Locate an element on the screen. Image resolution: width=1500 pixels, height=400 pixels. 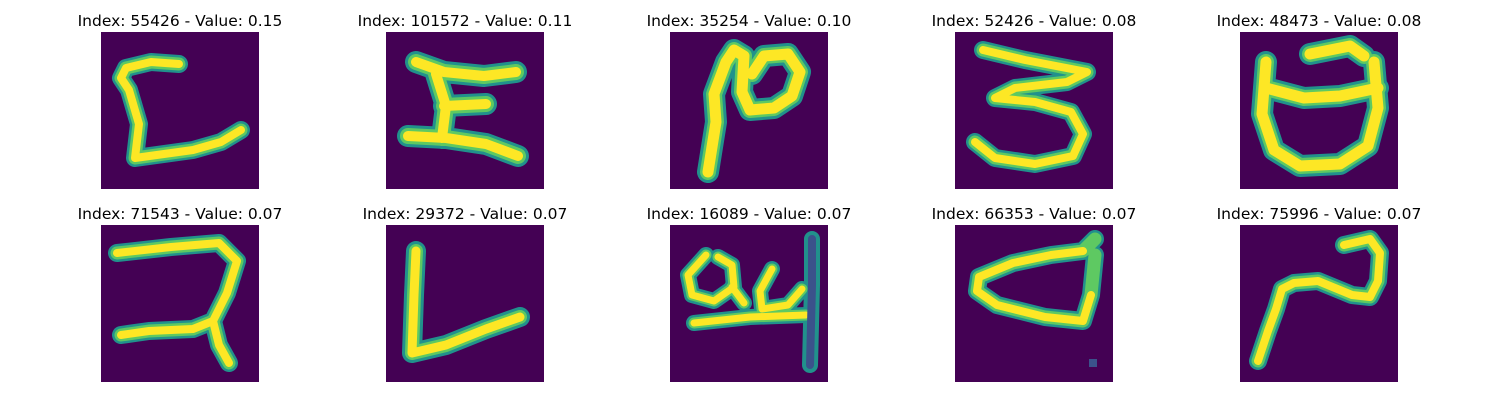
panel-title: Index: 71543 - Value: 0.07 is located at coordinates (180, 214).